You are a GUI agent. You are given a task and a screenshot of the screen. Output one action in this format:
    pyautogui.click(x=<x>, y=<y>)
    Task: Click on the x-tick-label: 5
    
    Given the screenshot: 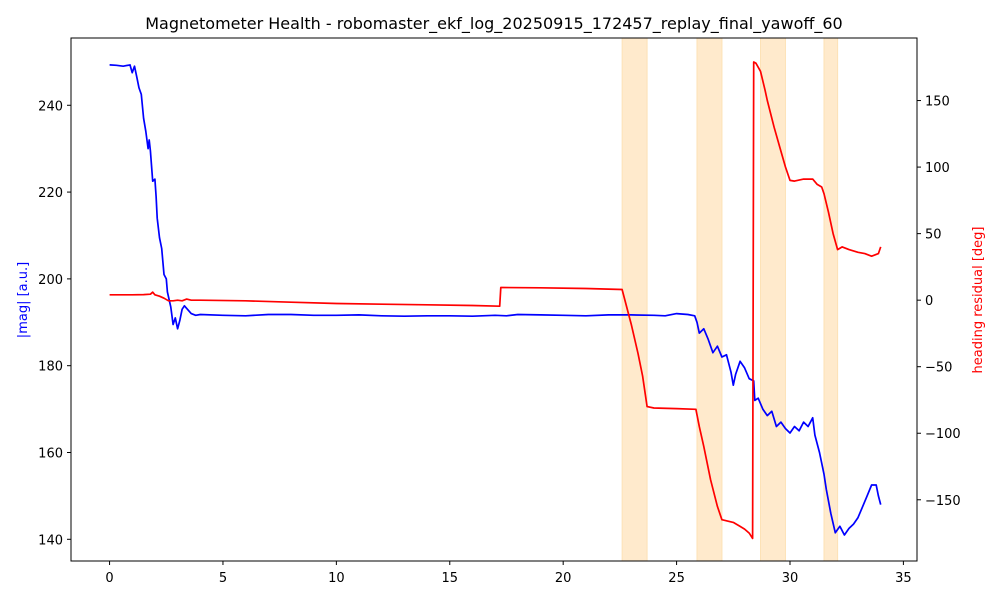 What is the action you would take?
    pyautogui.click(x=223, y=578)
    